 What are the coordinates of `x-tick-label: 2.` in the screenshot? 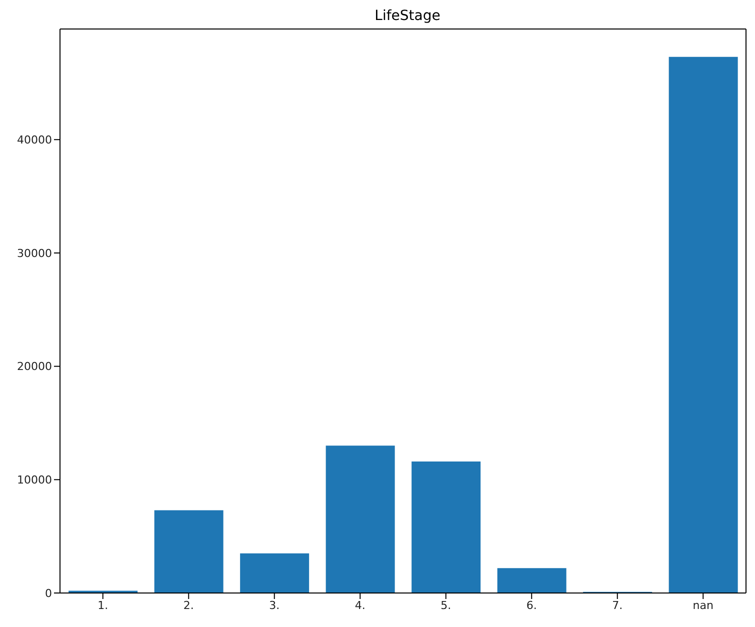 It's located at (188, 605).